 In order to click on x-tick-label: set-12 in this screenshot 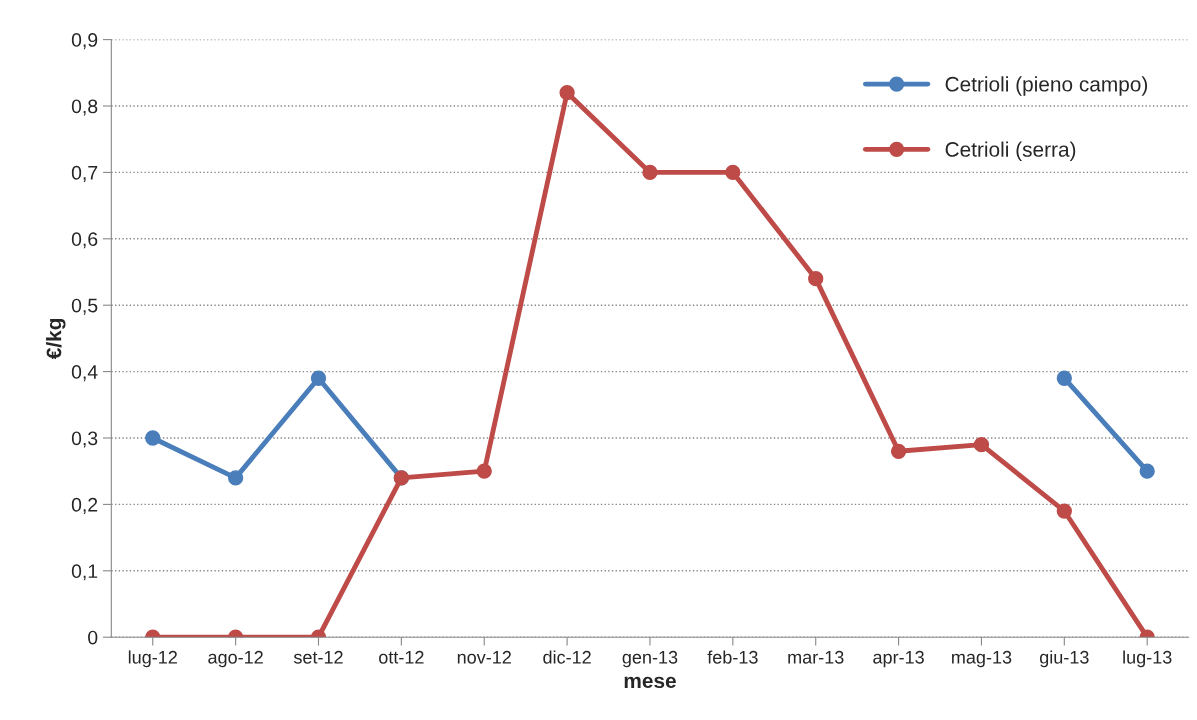, I will do `click(318, 657)`.